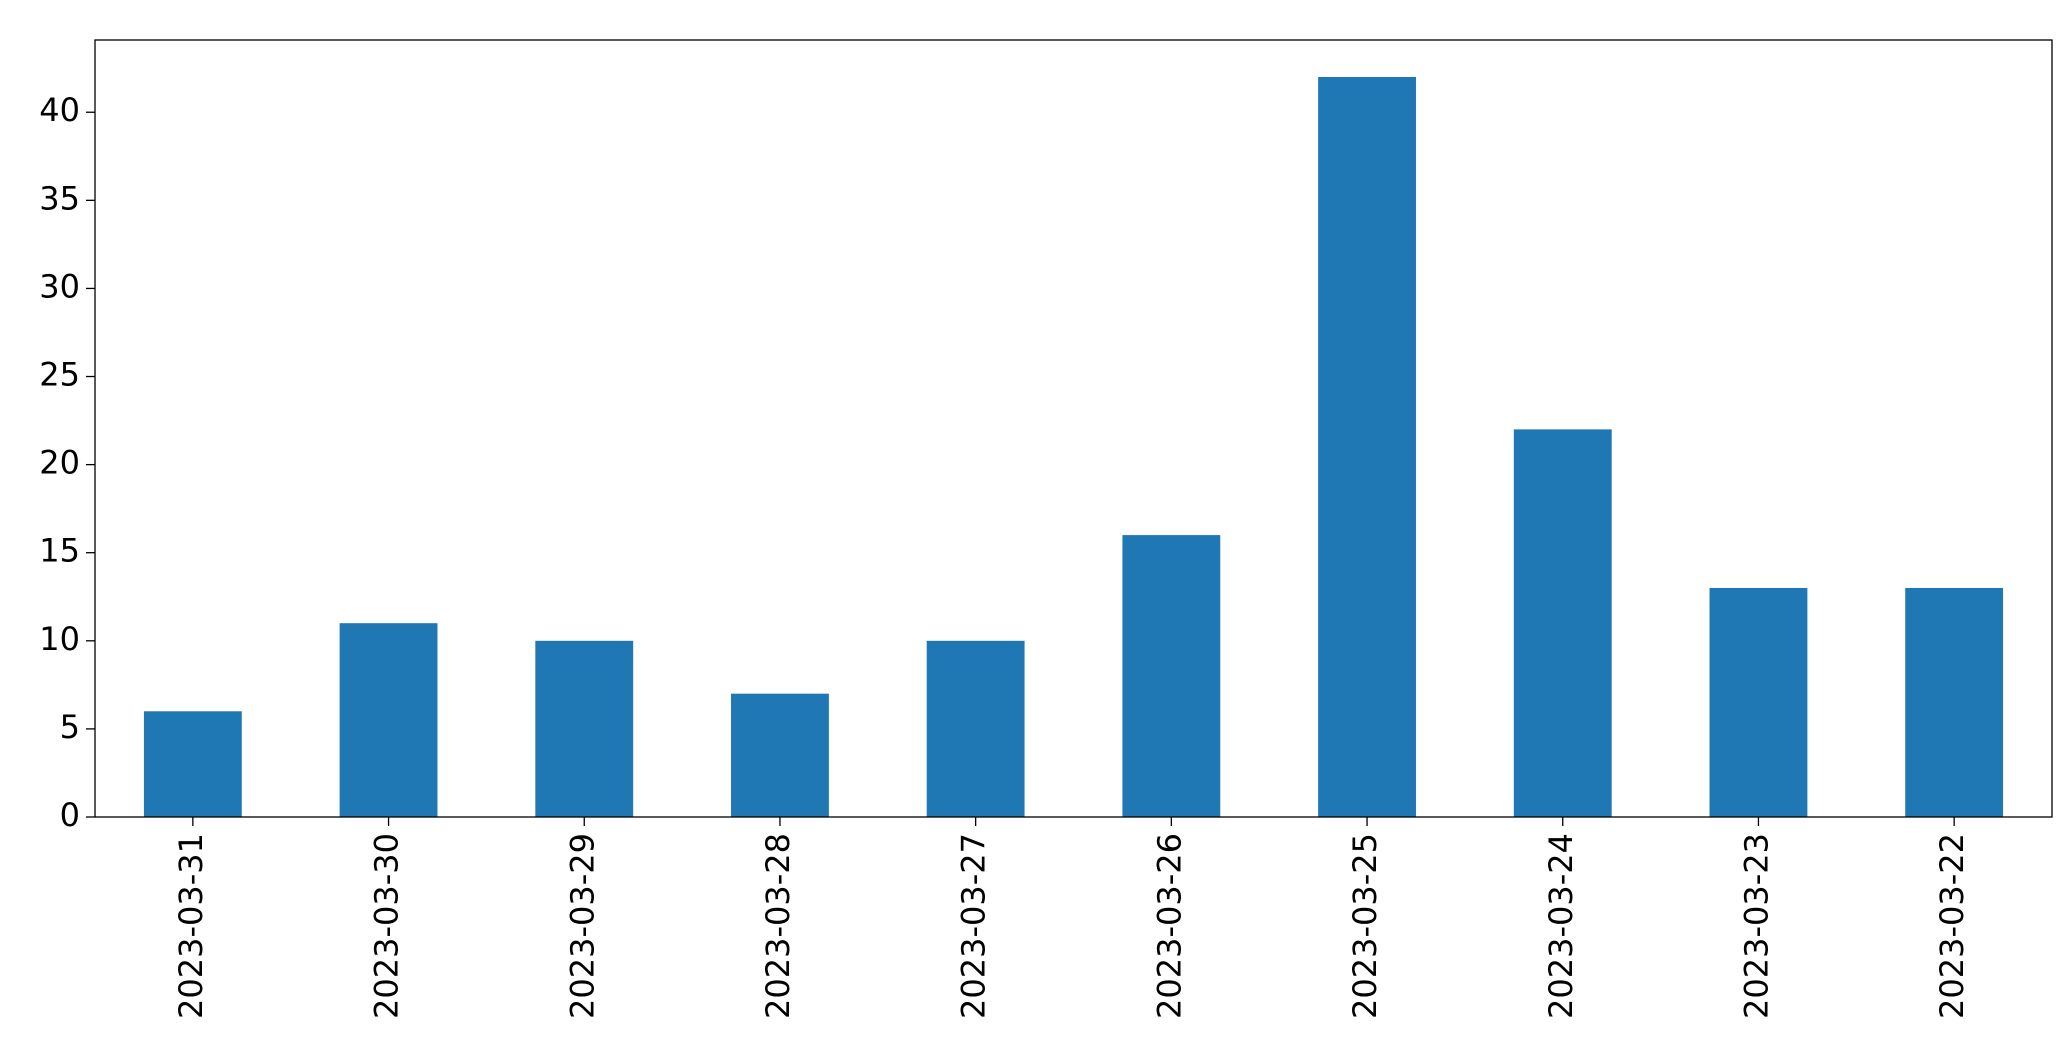  What do you see at coordinates (59, 639) in the screenshot?
I see `y-tick-label: 10` at bounding box center [59, 639].